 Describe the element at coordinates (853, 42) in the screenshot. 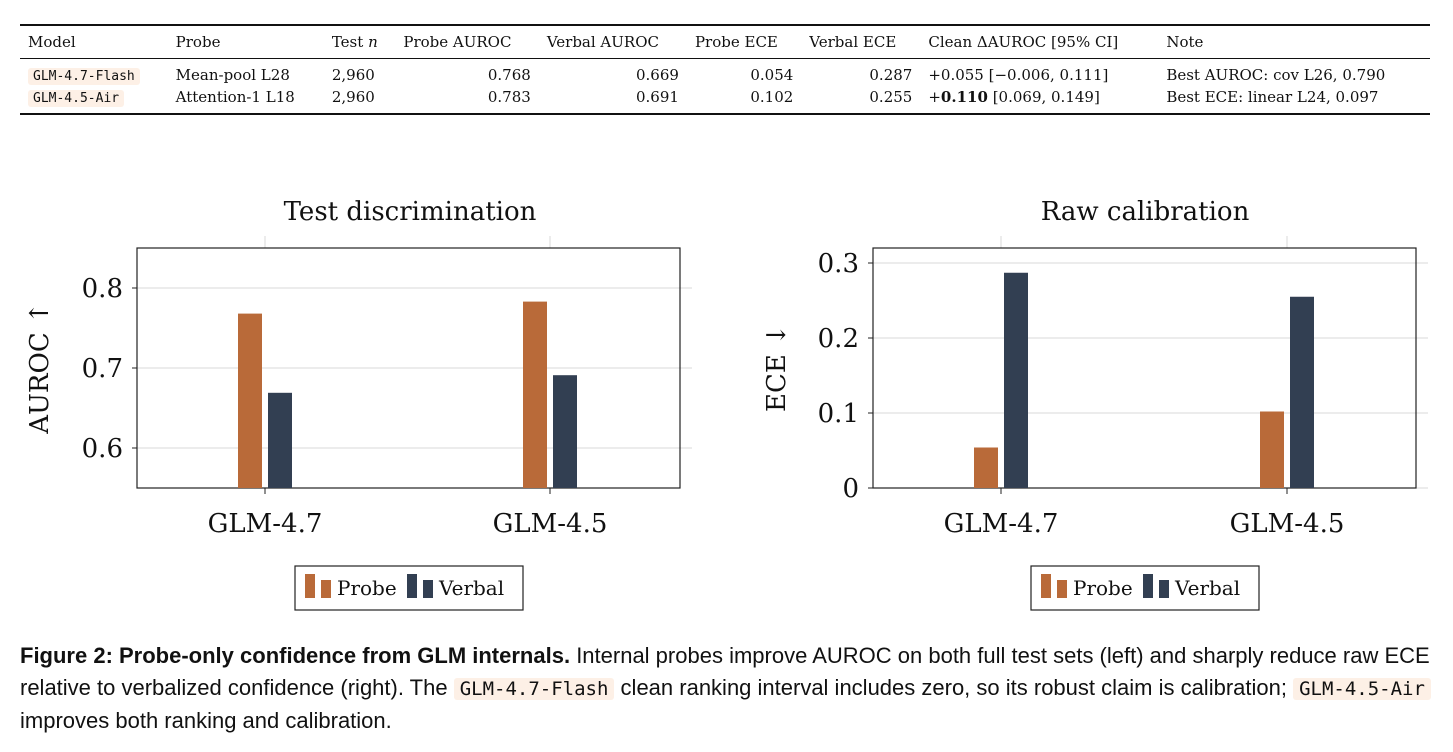

I see `col-verbal-ece: Verbal ECE` at that location.